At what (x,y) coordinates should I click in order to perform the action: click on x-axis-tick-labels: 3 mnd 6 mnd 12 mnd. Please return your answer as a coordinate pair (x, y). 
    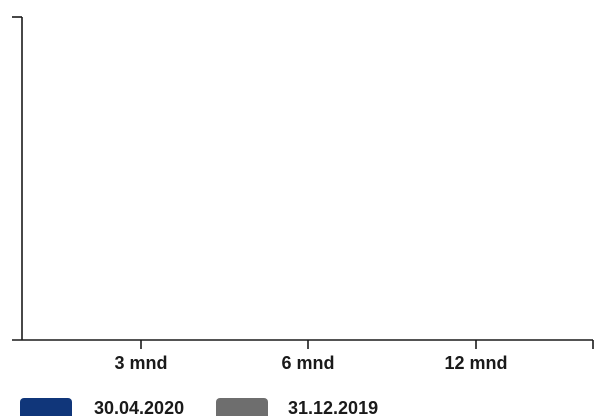
    Looking at the image, I should click on (310, 363).